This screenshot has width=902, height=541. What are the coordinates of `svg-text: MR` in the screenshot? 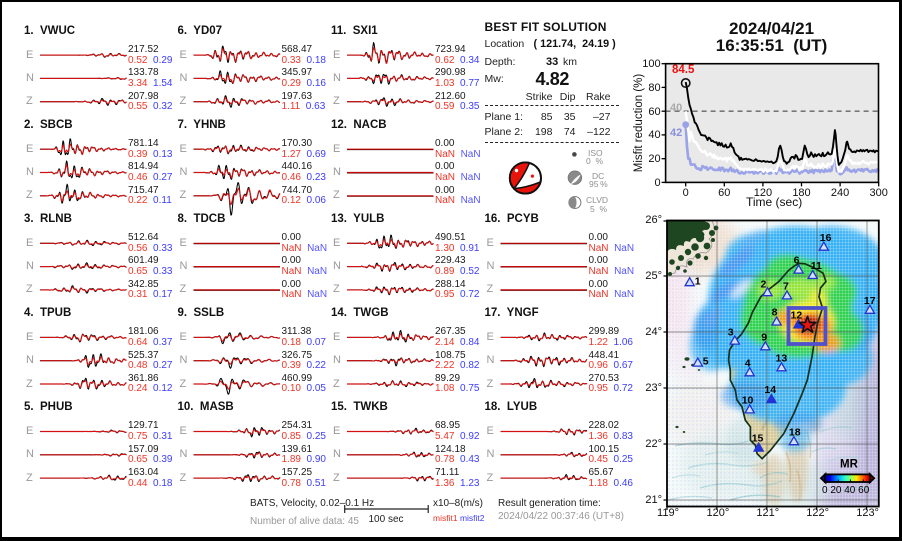 It's located at (849, 465).